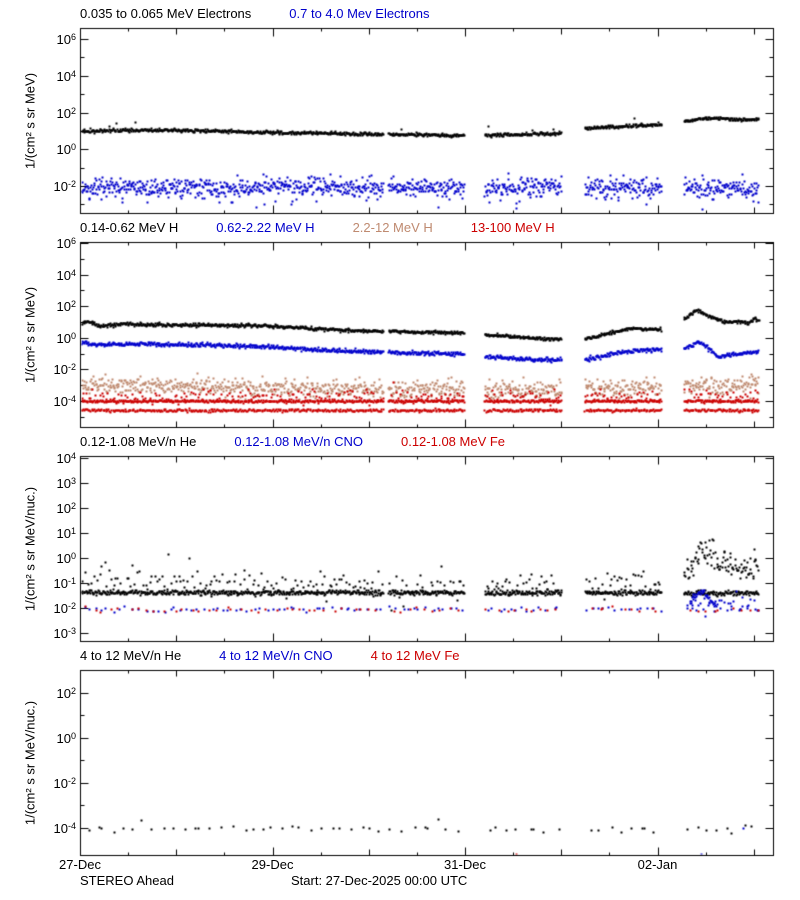 The width and height of the screenshot is (800, 900). Describe the element at coordinates (272, 864) in the screenshot. I see `x-tick-label: 29-Dec` at that location.